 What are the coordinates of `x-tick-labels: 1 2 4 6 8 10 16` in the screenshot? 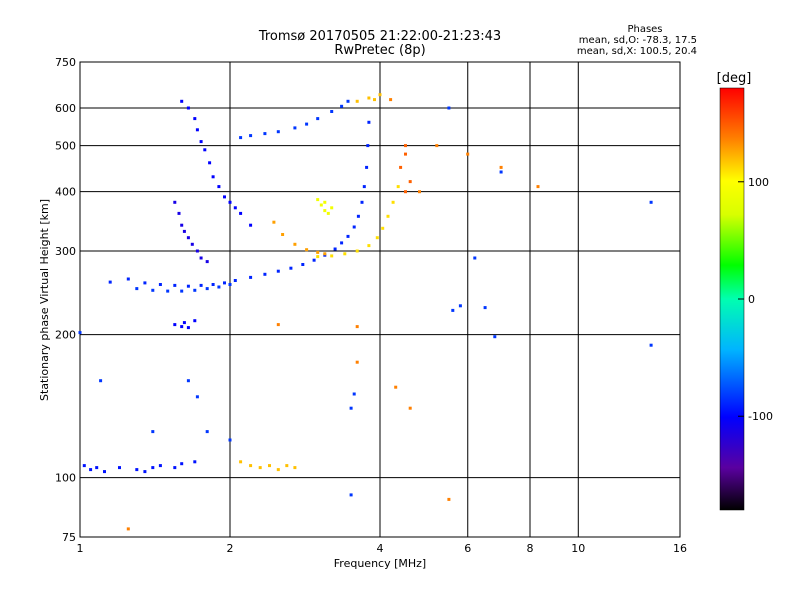 It's located at (382, 548).